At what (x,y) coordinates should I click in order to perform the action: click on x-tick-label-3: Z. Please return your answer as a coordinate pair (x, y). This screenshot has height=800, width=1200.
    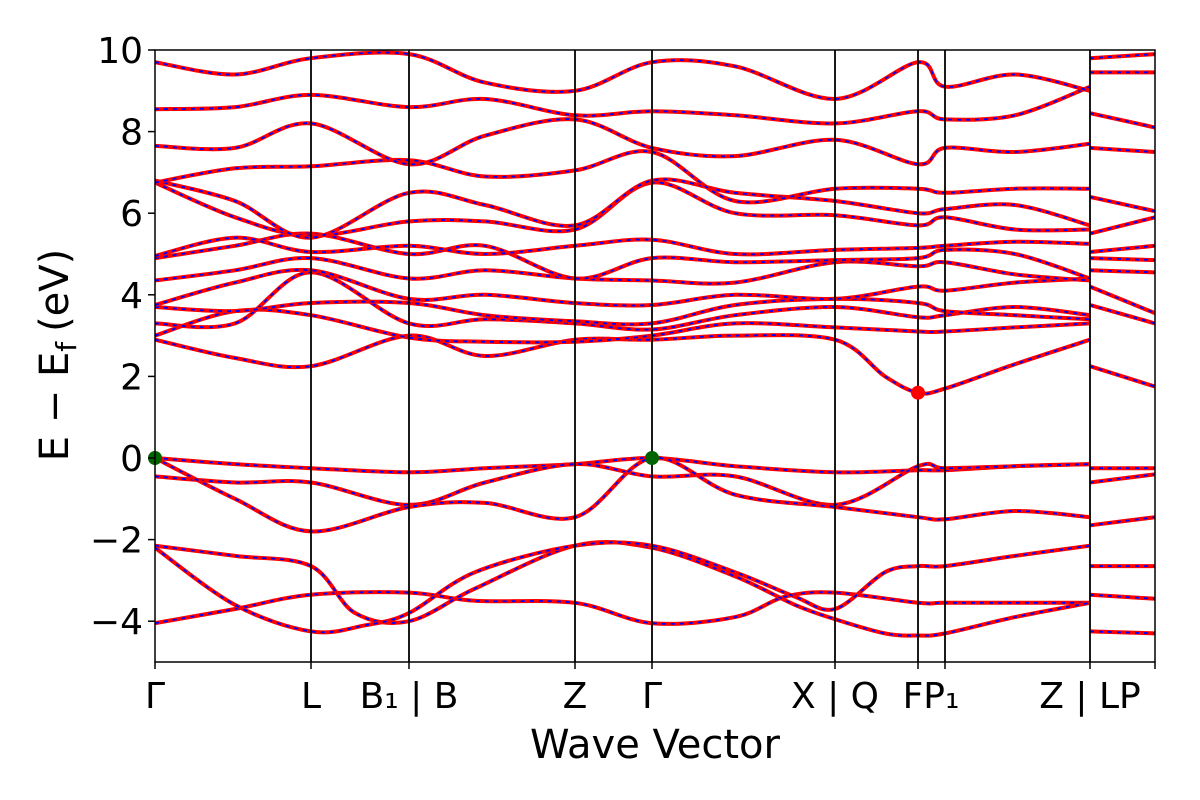
    Looking at the image, I should click on (575, 696).